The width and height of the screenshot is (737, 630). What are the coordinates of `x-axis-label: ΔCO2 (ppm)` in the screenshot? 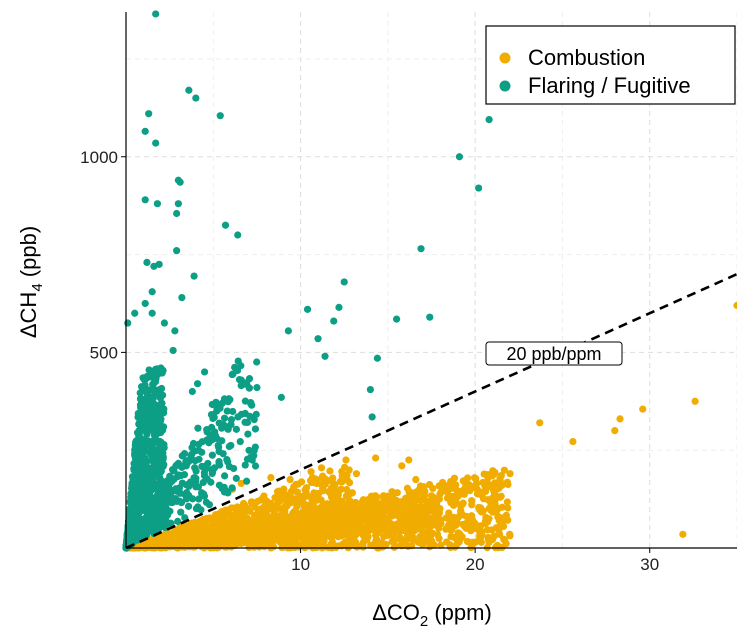 It's located at (432, 615).